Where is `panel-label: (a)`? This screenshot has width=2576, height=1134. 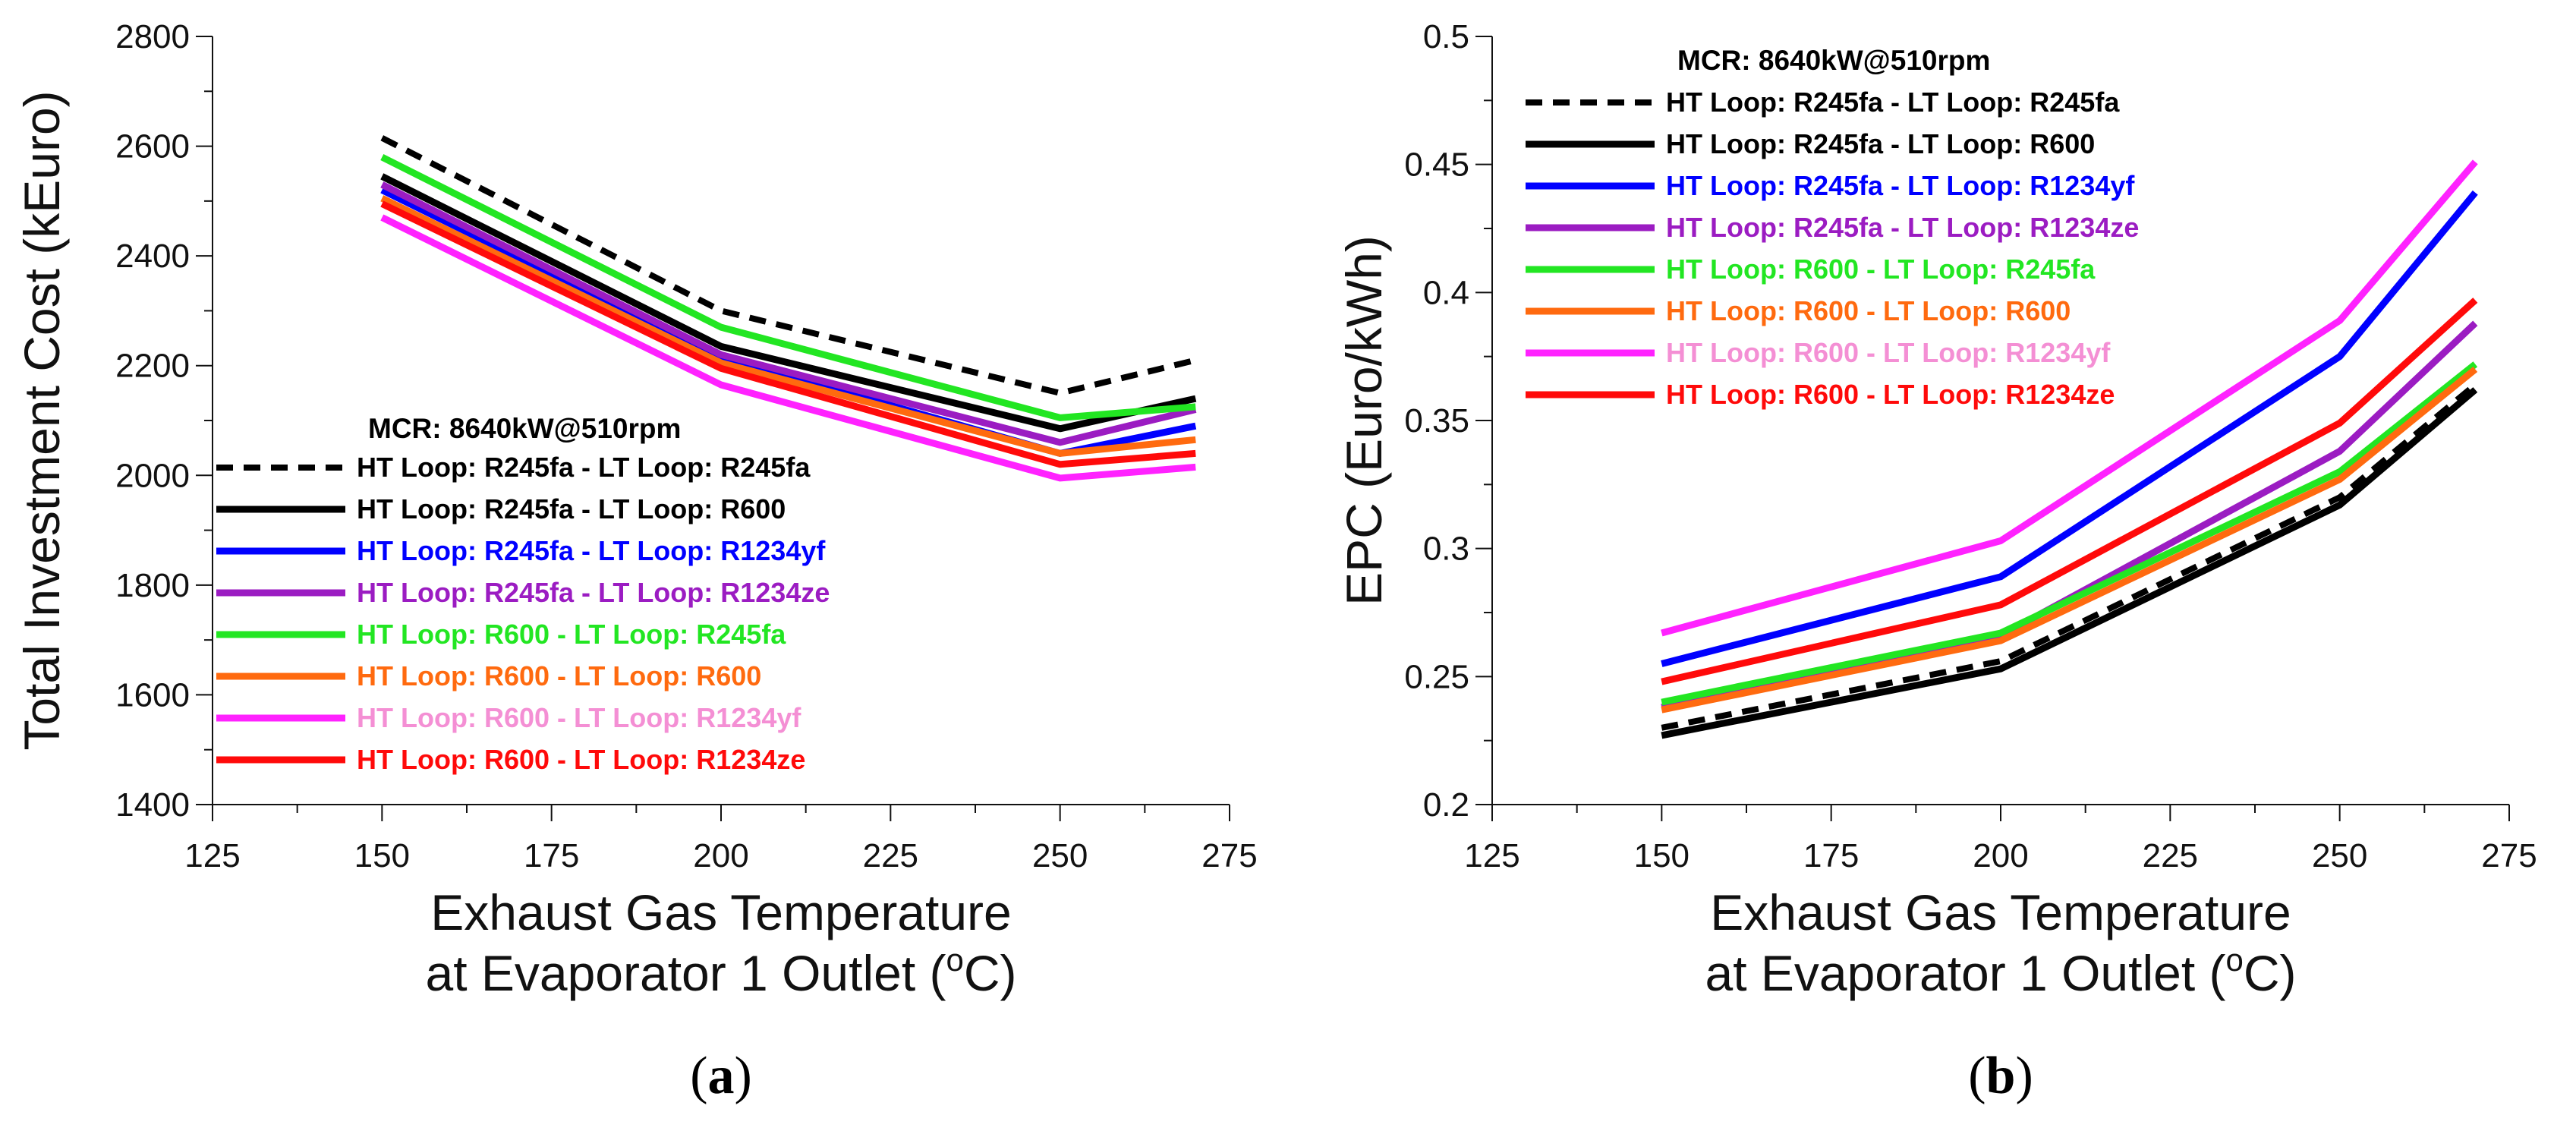 panel-label: (a) is located at coordinates (721, 1076).